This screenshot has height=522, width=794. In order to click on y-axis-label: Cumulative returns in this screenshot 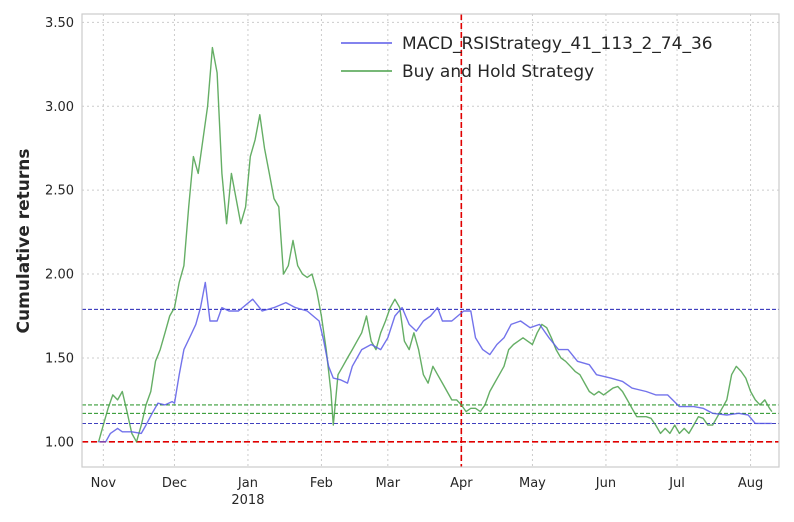, I will do `click(24, 241)`.